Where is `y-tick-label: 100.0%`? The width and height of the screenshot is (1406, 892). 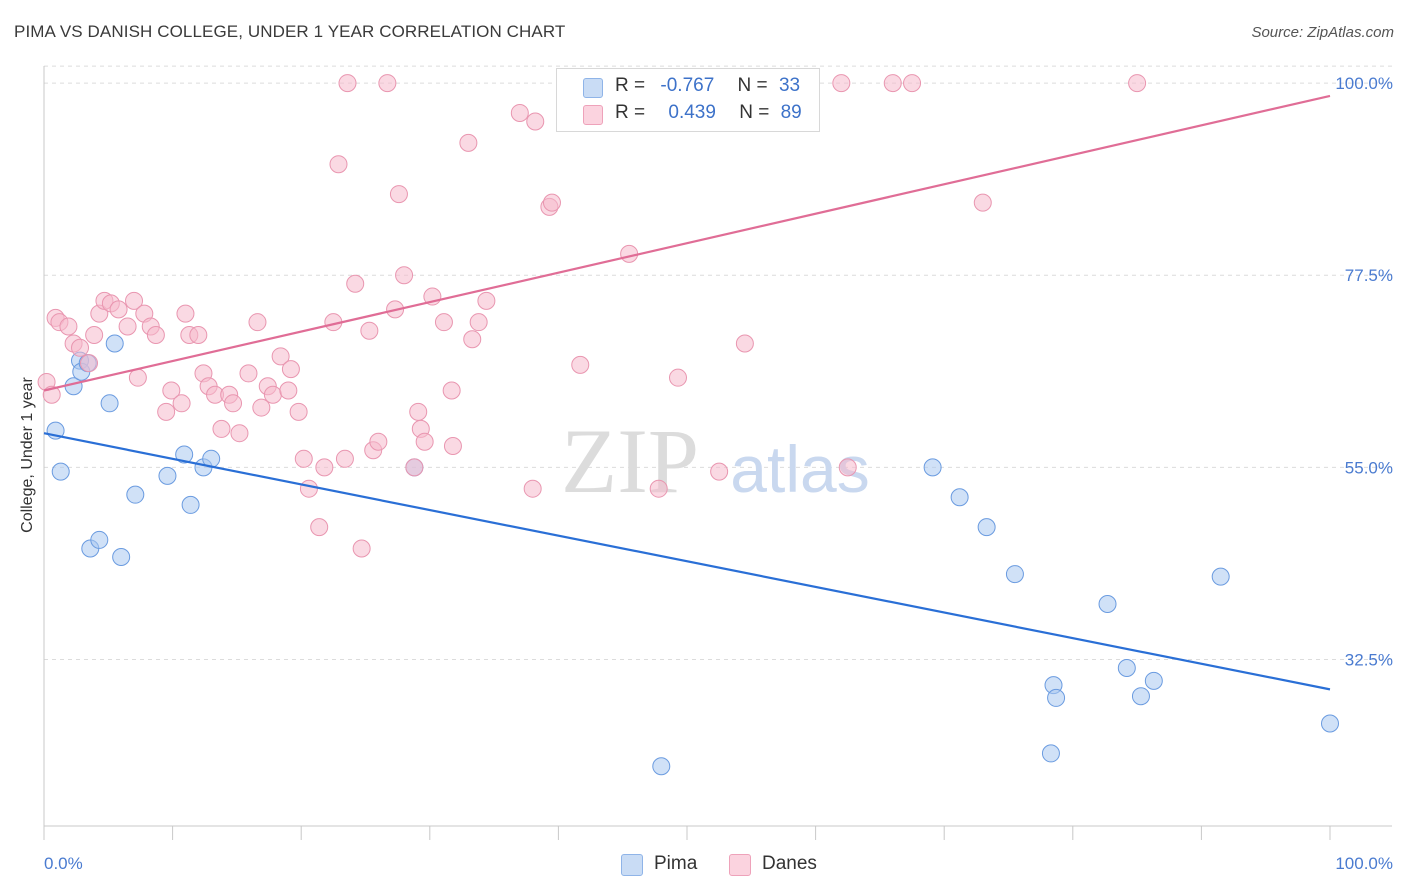 y-tick-label: 100.0% is located at coordinates (1364, 83).